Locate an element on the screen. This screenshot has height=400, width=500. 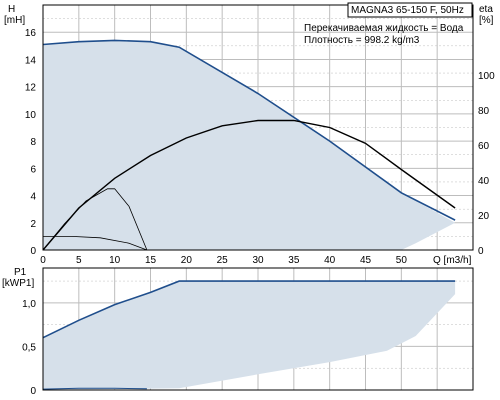
x-tick-label: 40 is located at coordinates (330, 260).